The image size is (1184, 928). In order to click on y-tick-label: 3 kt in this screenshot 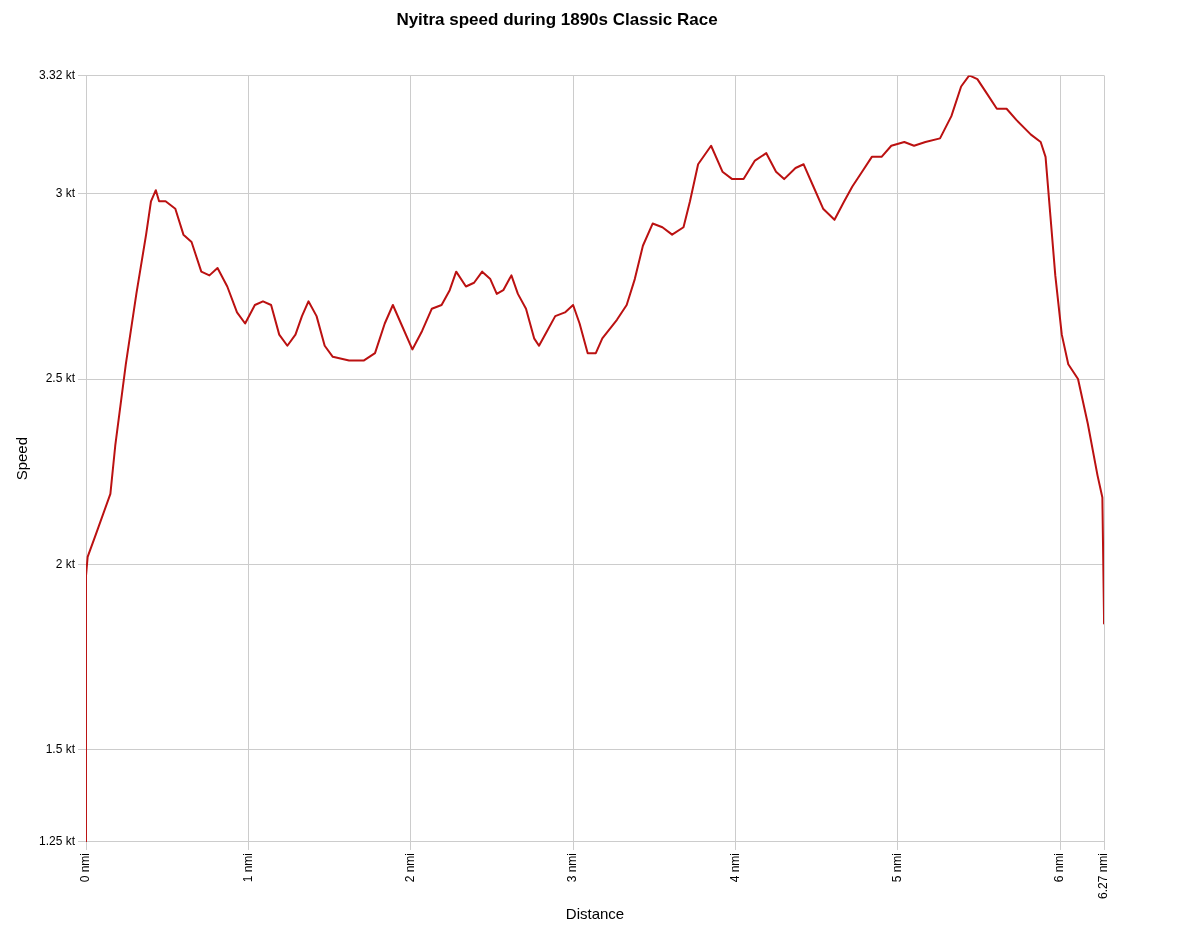, I will do `click(65, 193)`.